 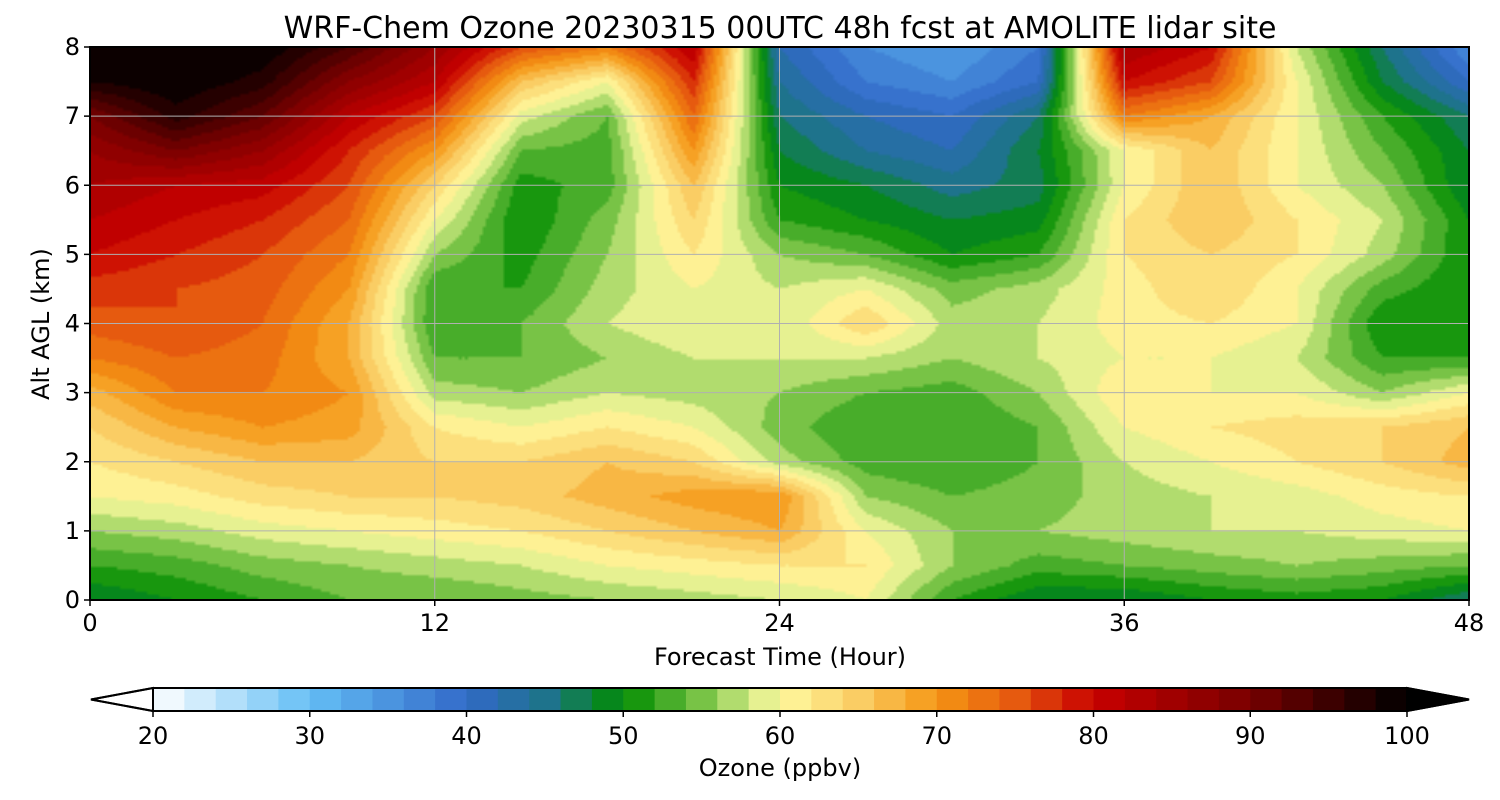 I want to click on y-tick-label: 5, so click(x=72, y=254).